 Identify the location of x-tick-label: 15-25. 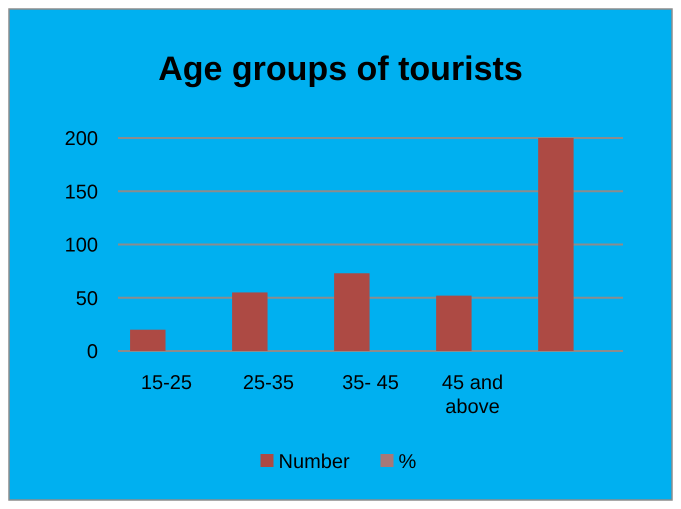
(166, 383).